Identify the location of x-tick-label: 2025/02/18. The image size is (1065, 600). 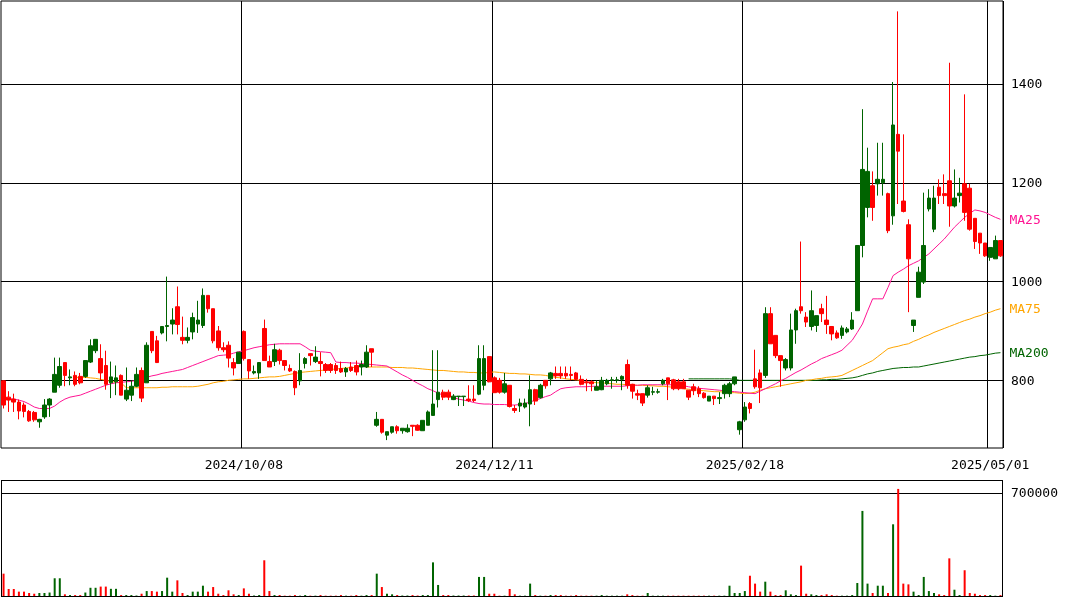
(744, 464).